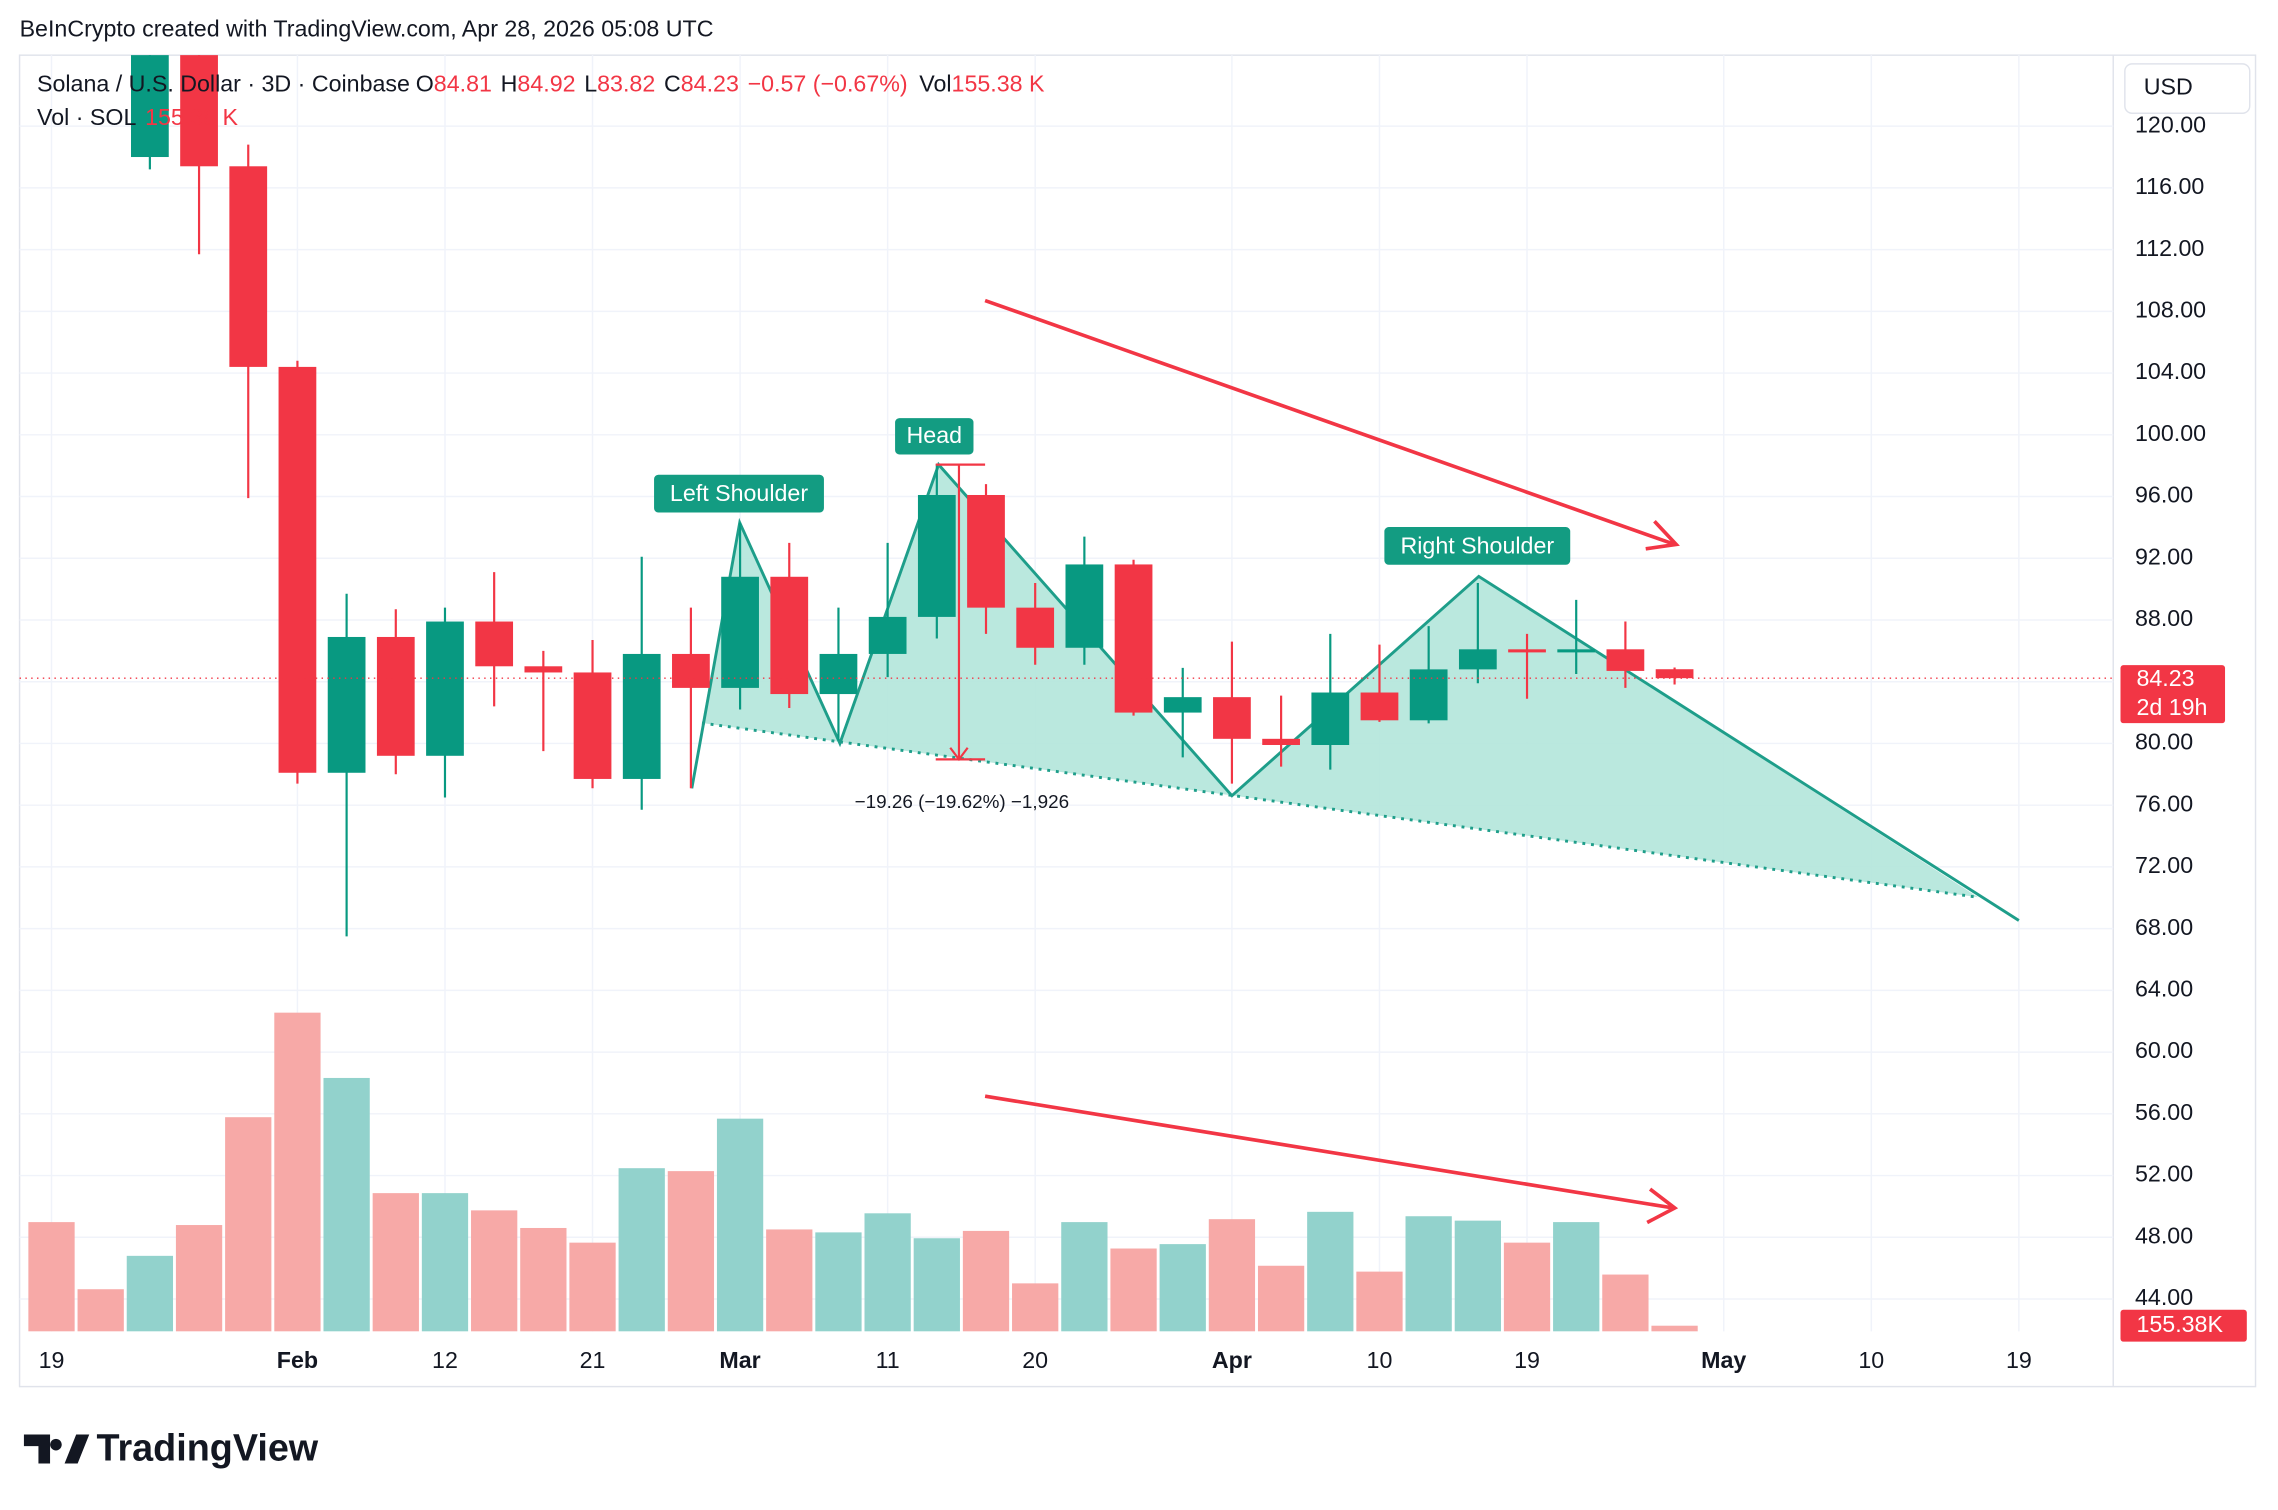 Image resolution: width=2278 pixels, height=1510 pixels. What do you see at coordinates (2164, 865) in the screenshot?
I see `y-tick-label: 72.00` at bounding box center [2164, 865].